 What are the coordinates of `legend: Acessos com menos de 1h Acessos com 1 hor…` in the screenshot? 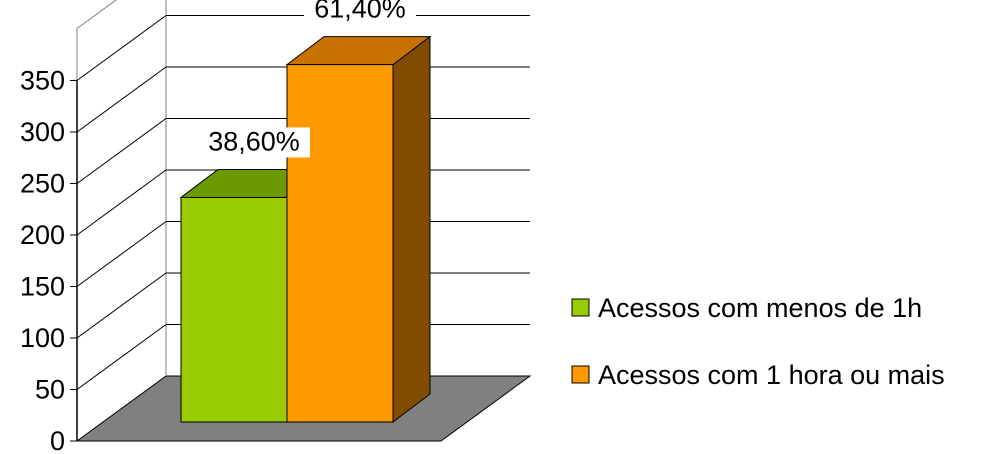 It's located at (758, 341).